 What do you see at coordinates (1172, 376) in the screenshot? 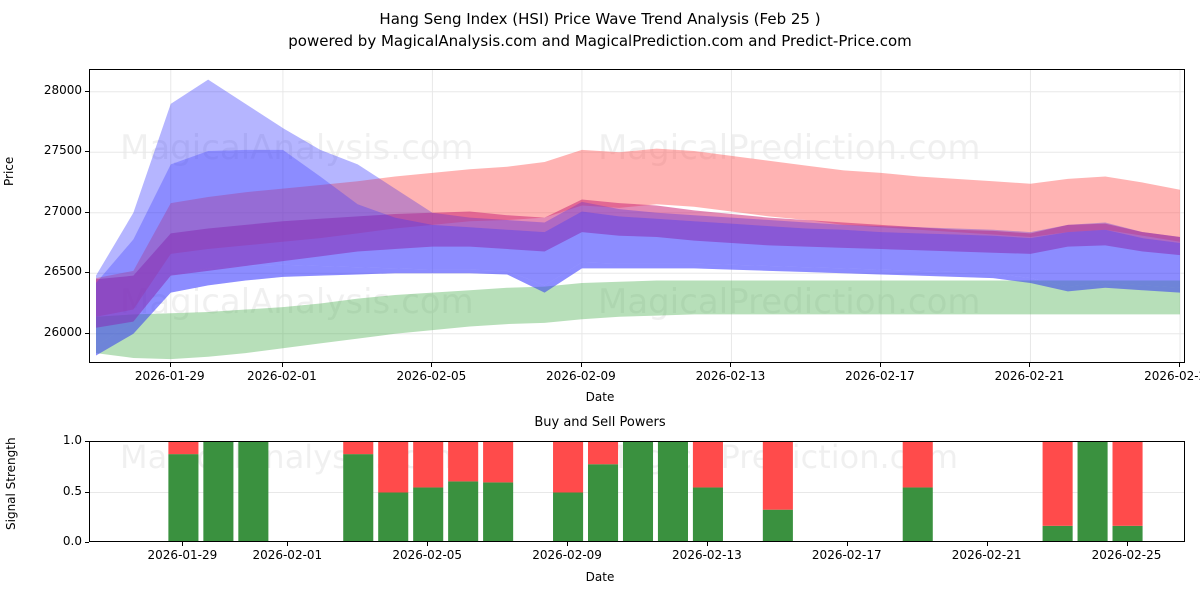
I see `main-x-tick: 2026-02-25` at bounding box center [1172, 376].